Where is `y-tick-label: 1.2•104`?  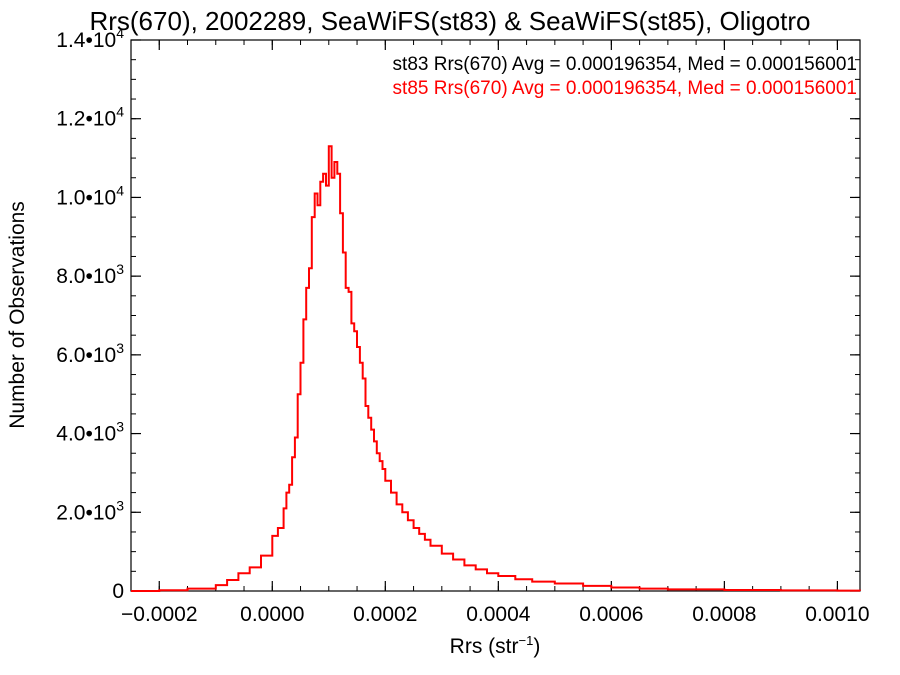
y-tick-label: 1.2•104 is located at coordinates (90, 117).